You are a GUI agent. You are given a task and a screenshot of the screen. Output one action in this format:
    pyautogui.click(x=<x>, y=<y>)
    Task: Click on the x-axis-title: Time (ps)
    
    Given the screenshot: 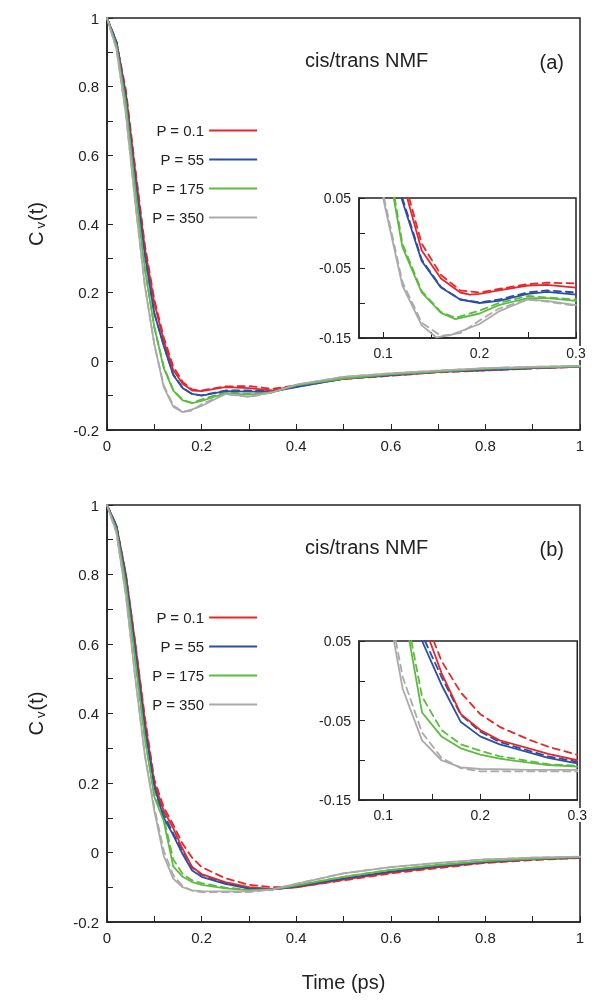 What is the action you would take?
    pyautogui.click(x=343, y=982)
    